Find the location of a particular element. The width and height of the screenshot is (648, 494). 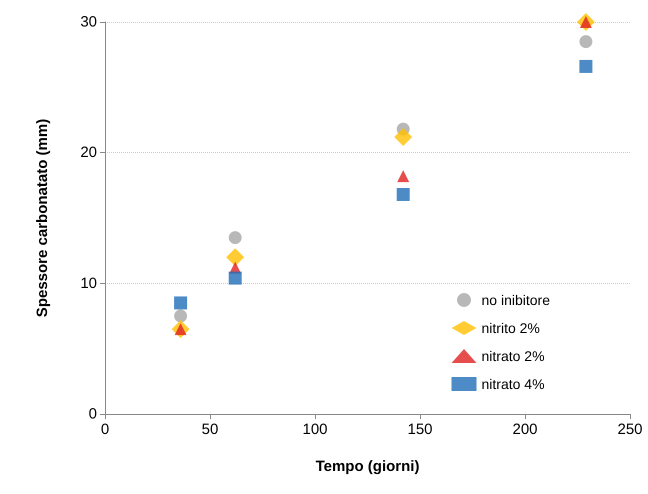

x-tick-label: 50 is located at coordinates (210, 429).